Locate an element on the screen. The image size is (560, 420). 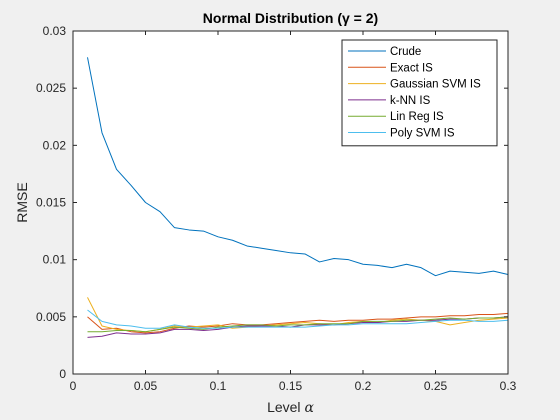
series-line-exact-is is located at coordinates (298, 323).